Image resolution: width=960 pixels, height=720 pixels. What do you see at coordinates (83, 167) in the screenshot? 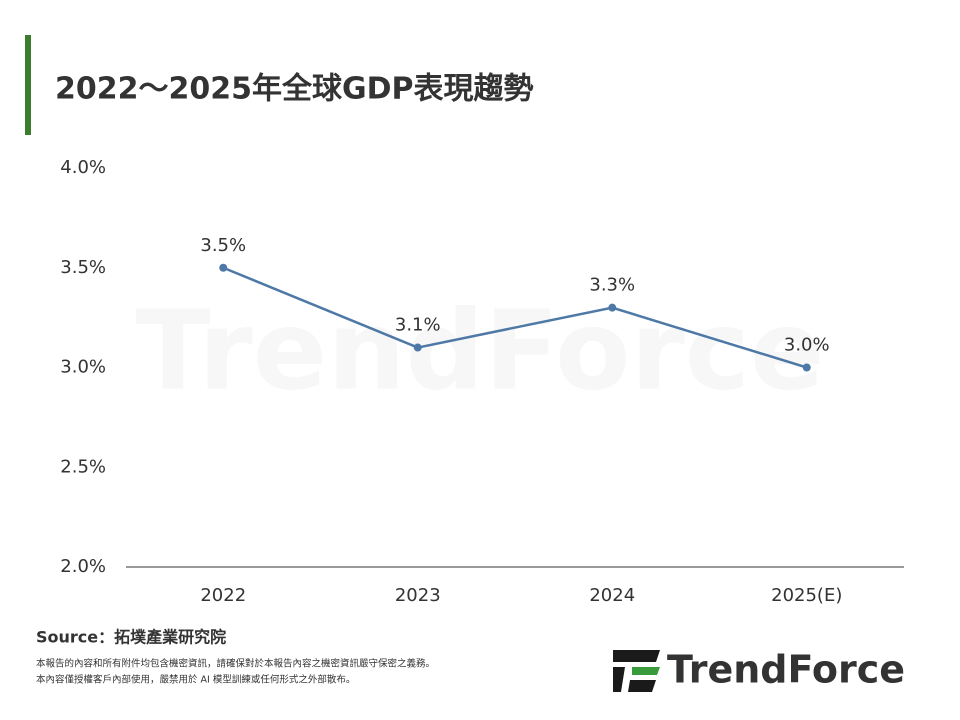
I see `y-tick-label: 4.0%` at bounding box center [83, 167].